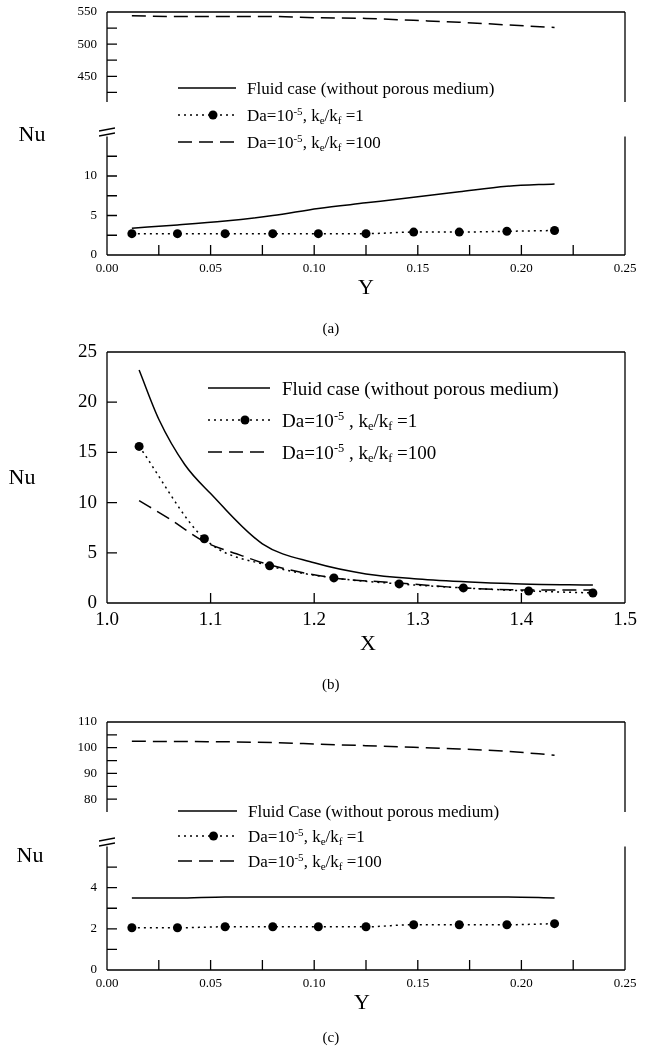 This screenshot has width=651, height=1049. Describe the element at coordinates (359, 452) in the screenshot. I see `legend-label: Da=10$^{-5}$ , k$_{e}$/k$_{f}$ =100` at that location.